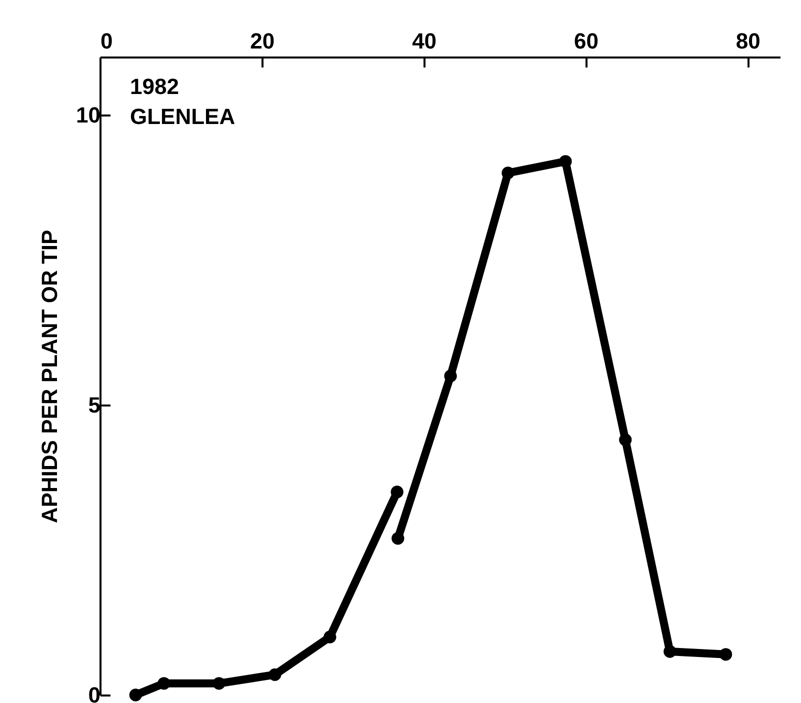 This screenshot has height=703, width=801. Describe the element at coordinates (94, 692) in the screenshot. I see `y-tick-label: 0` at that location.